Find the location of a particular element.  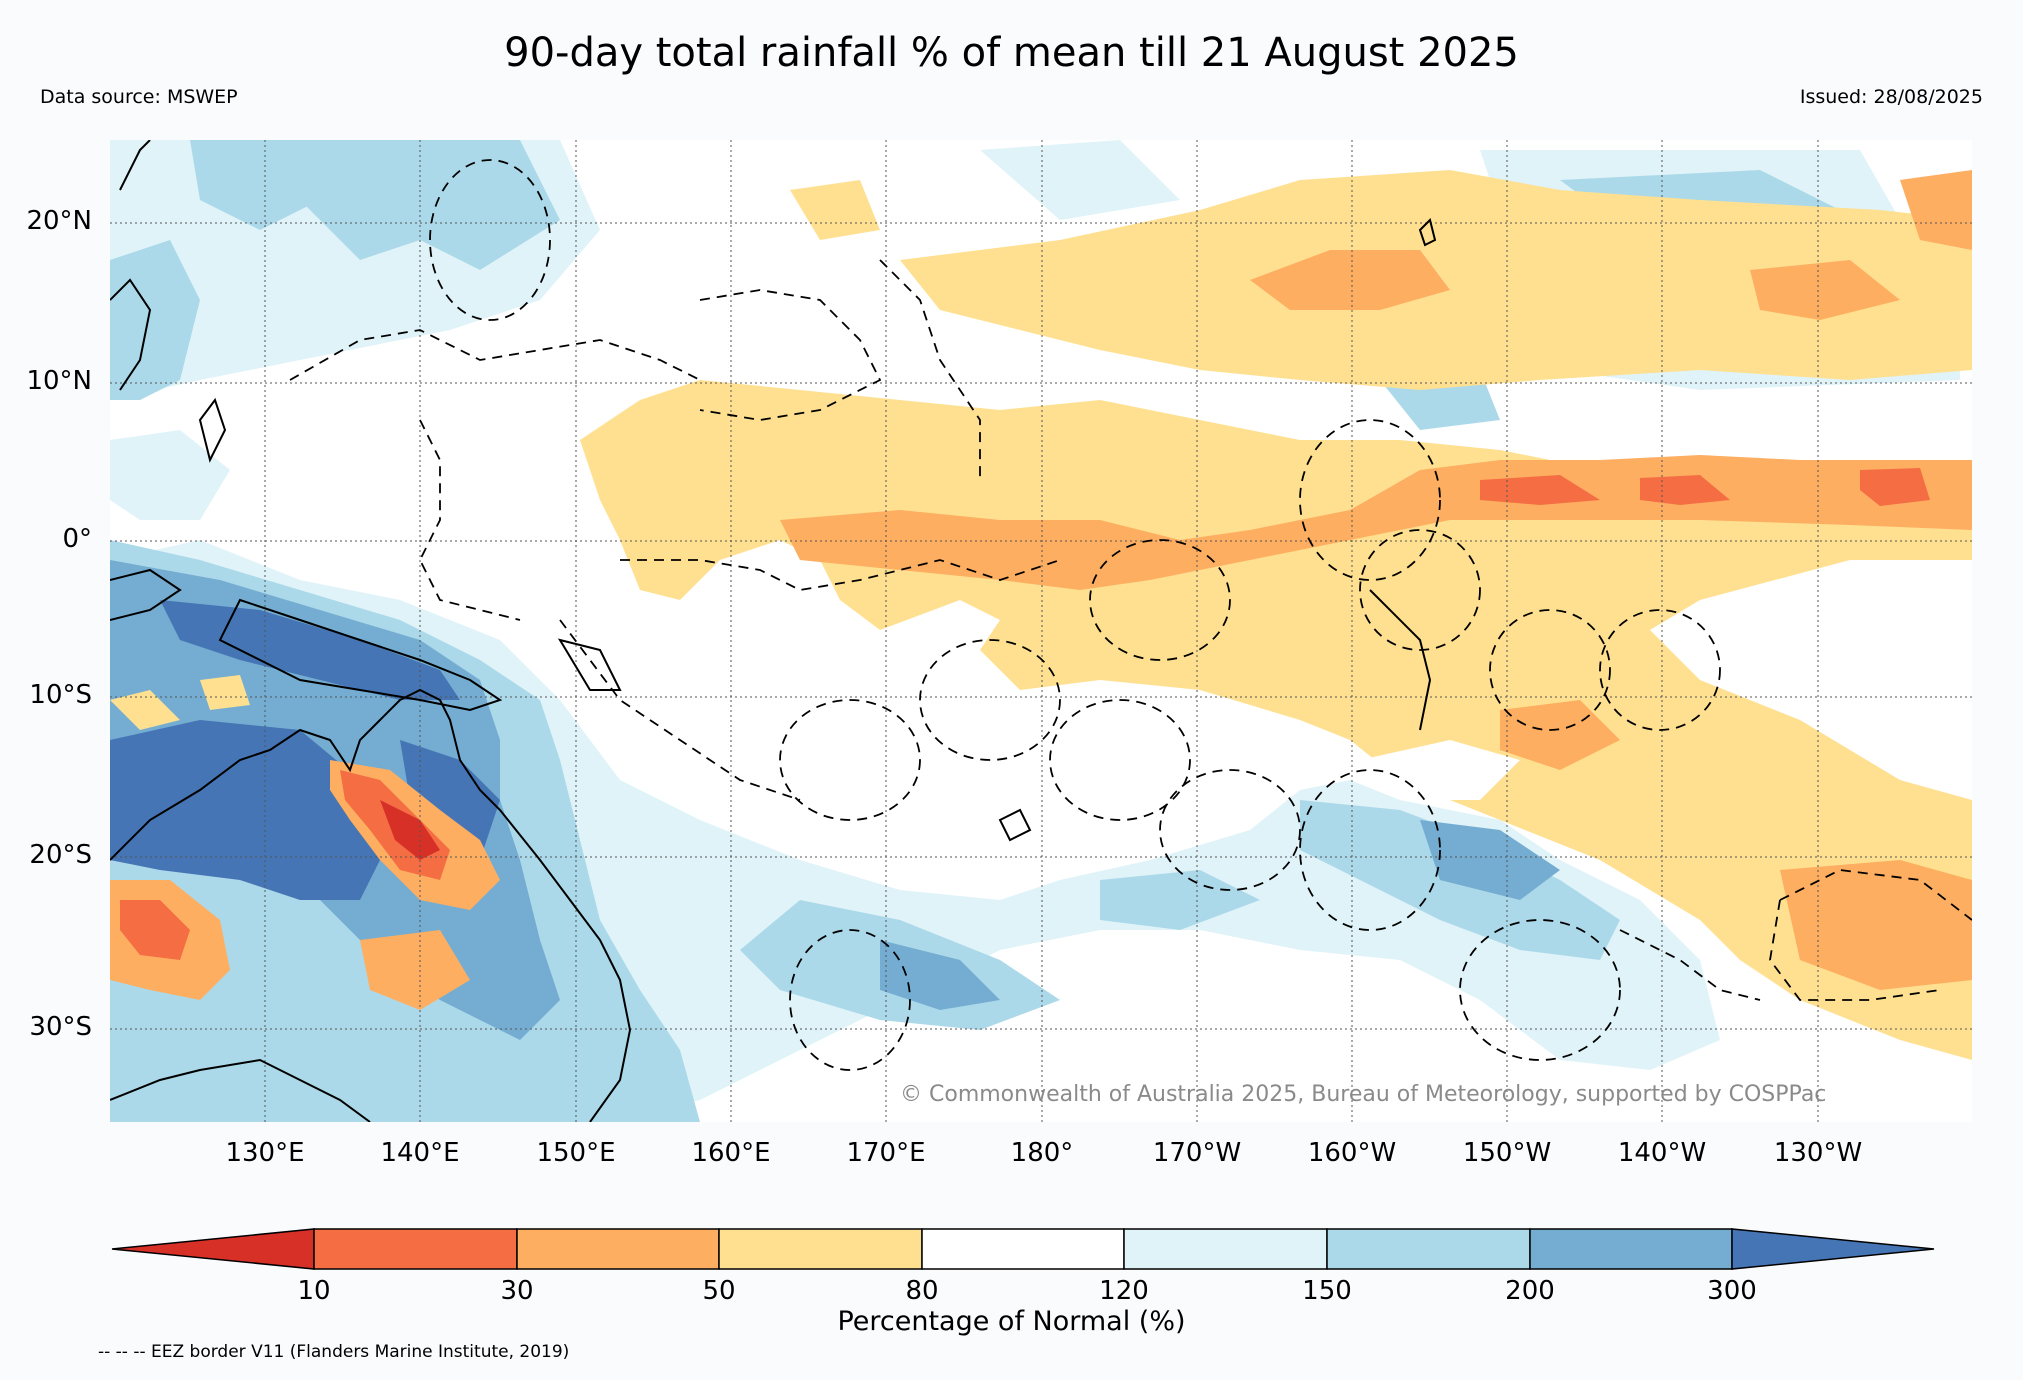

colorbar is located at coordinates (1023, 1249).